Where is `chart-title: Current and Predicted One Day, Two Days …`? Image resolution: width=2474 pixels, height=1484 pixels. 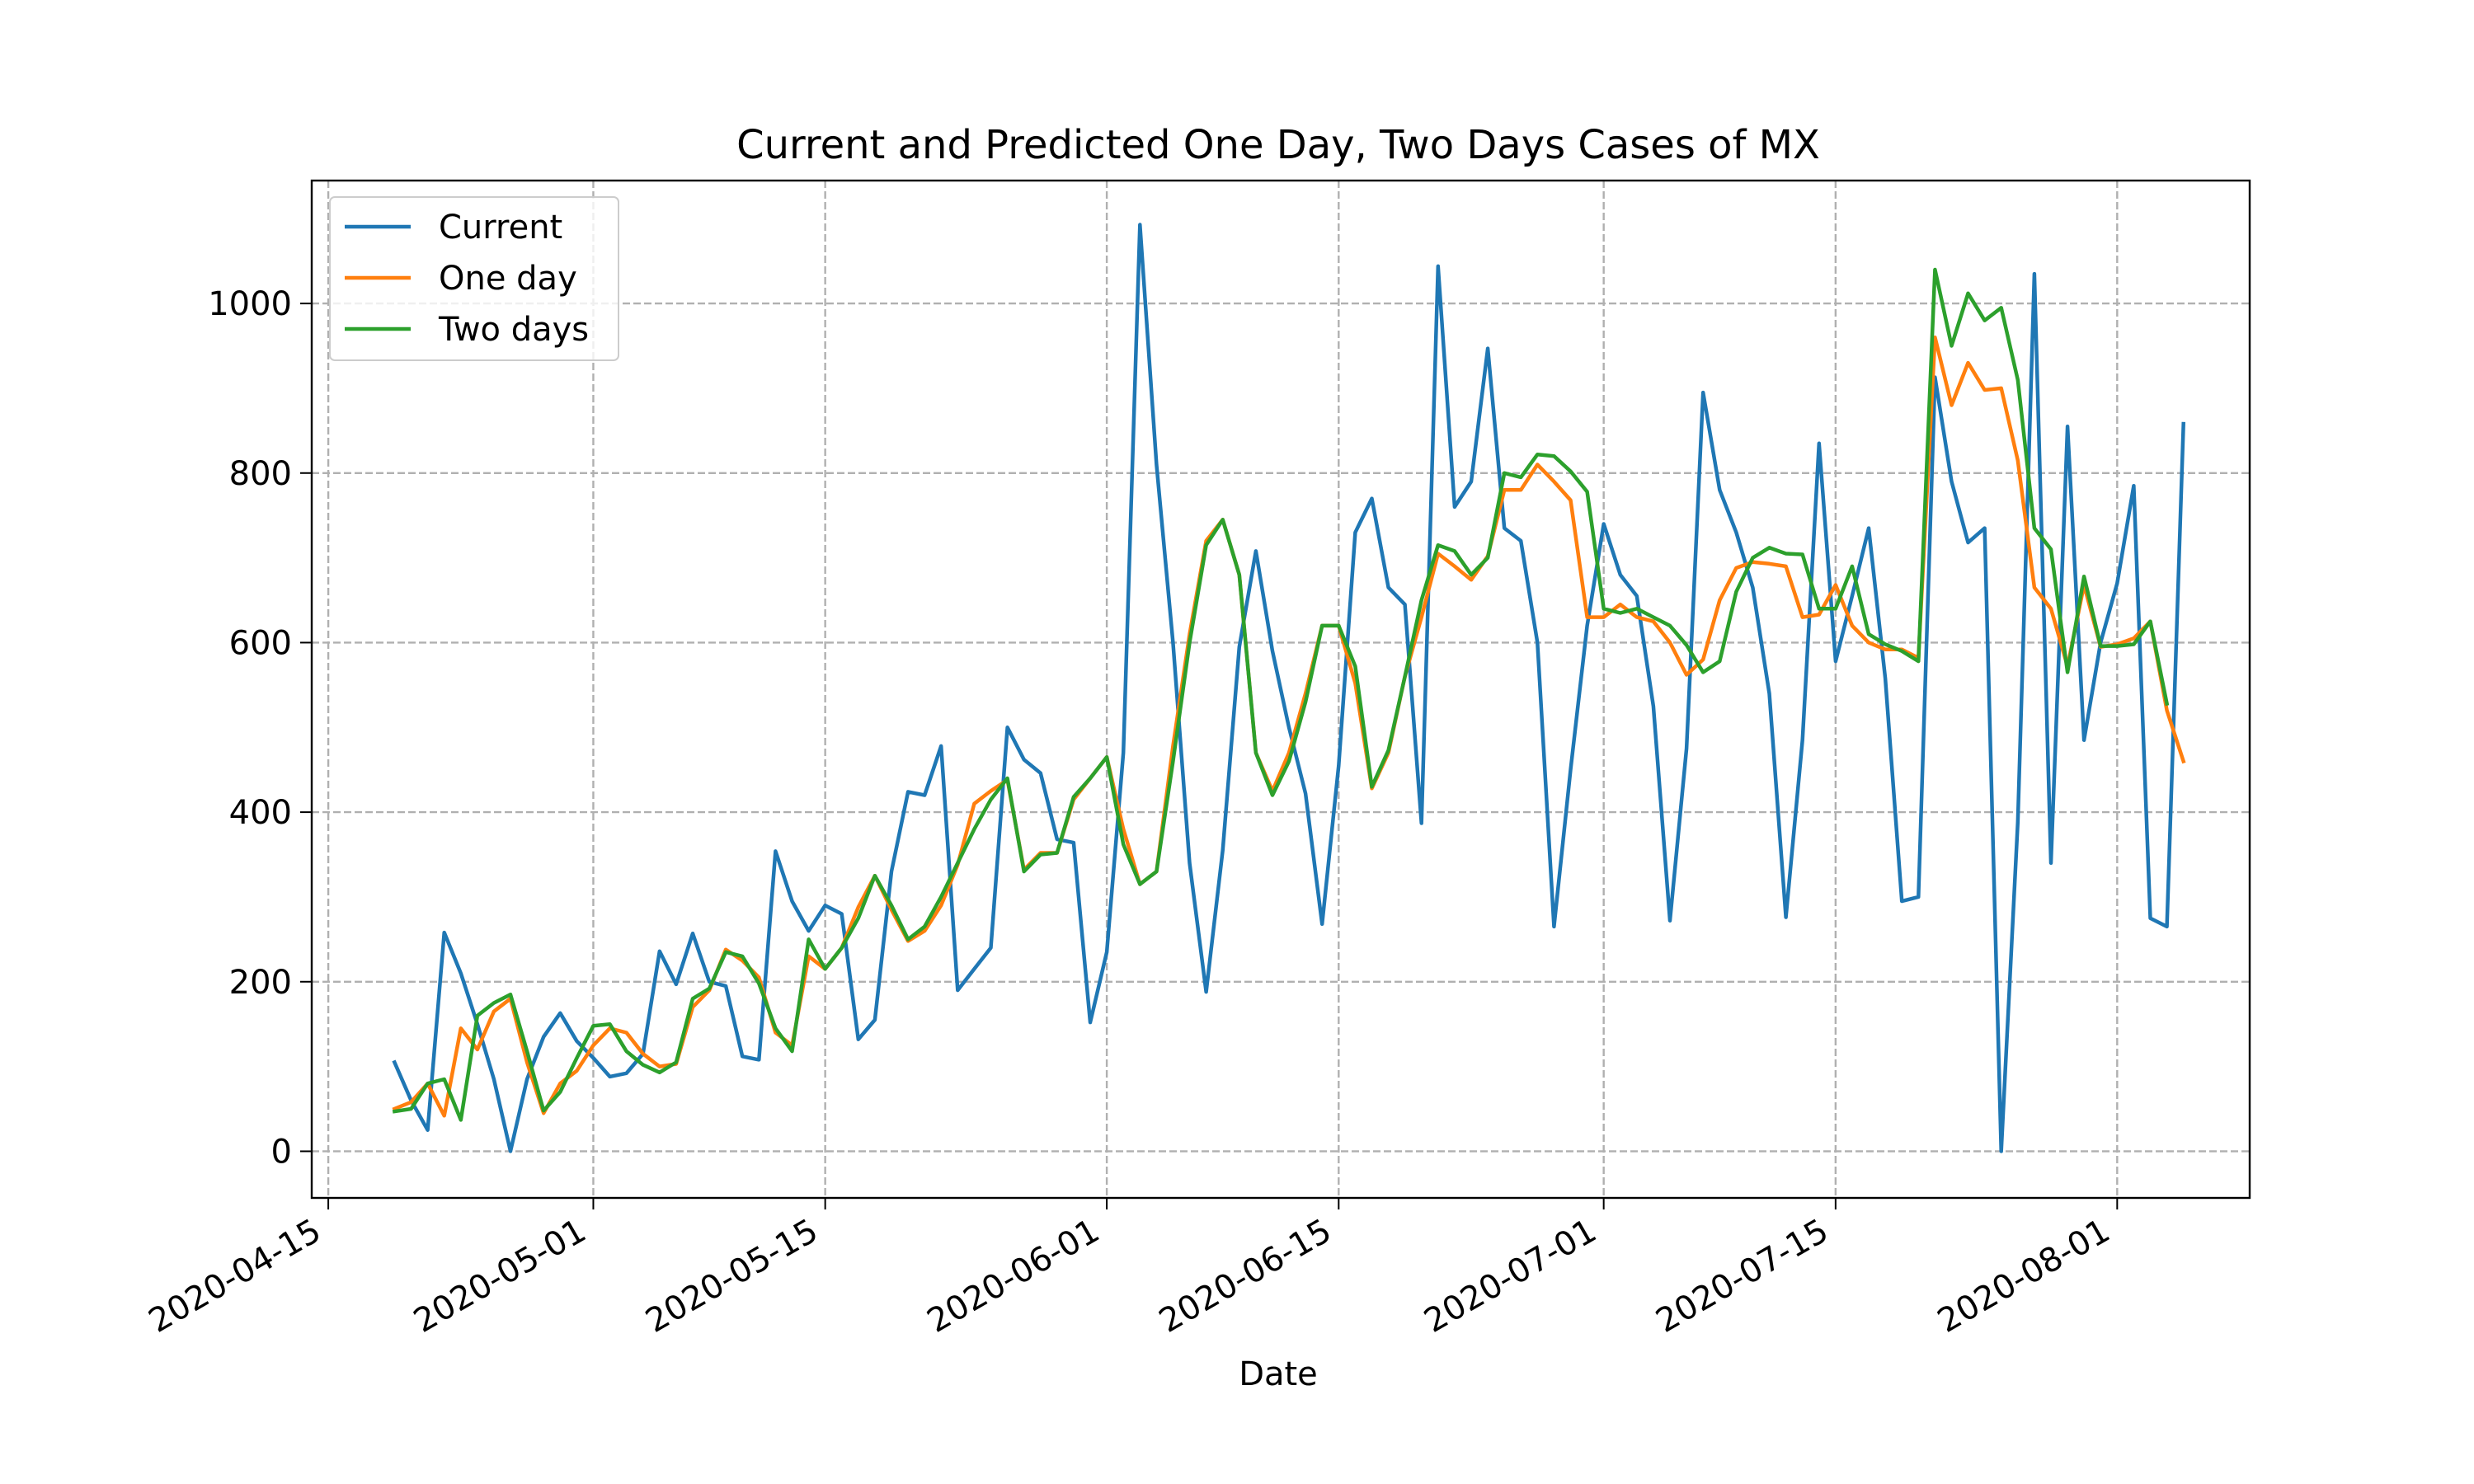
chart-title: Current and Predicted One Day, Two Days … is located at coordinates (1278, 145).